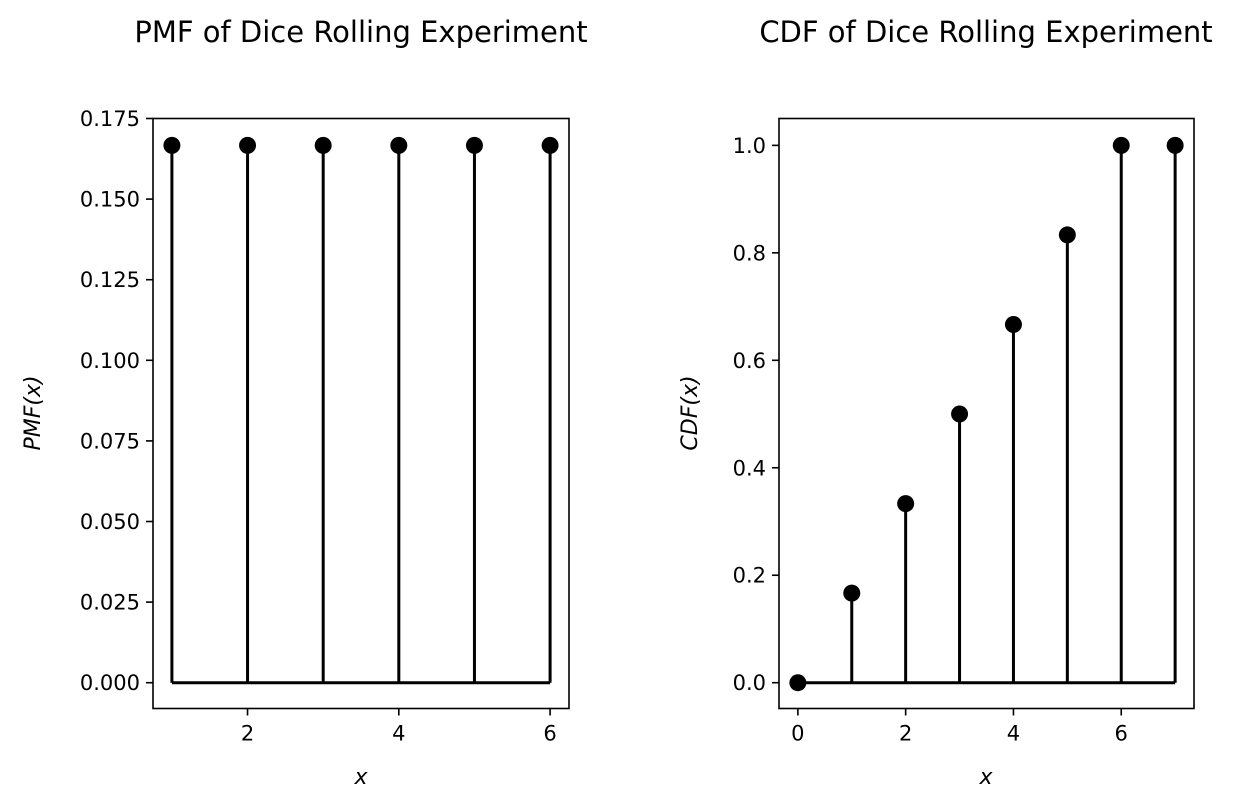 The height and width of the screenshot is (810, 1255). I want to click on cdf-x-tick-label: 2, so click(905, 734).